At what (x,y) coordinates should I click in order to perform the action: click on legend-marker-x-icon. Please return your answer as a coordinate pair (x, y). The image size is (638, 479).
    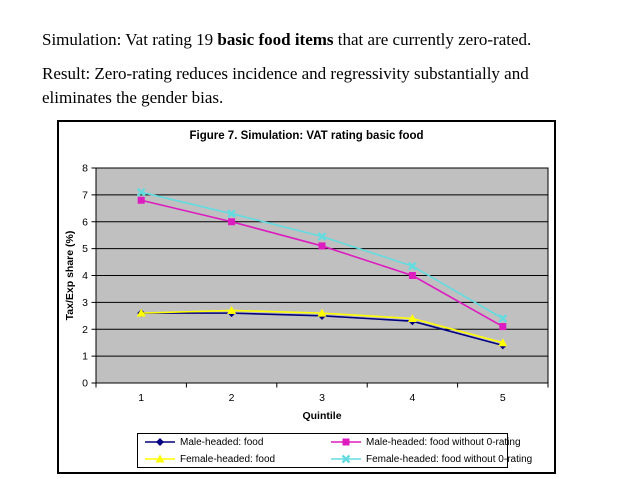
    Looking at the image, I should click on (346, 459).